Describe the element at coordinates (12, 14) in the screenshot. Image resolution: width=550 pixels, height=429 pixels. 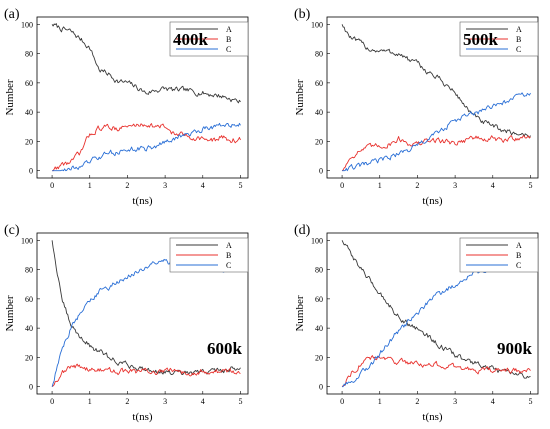
I see `panel-letter: (a)` at that location.